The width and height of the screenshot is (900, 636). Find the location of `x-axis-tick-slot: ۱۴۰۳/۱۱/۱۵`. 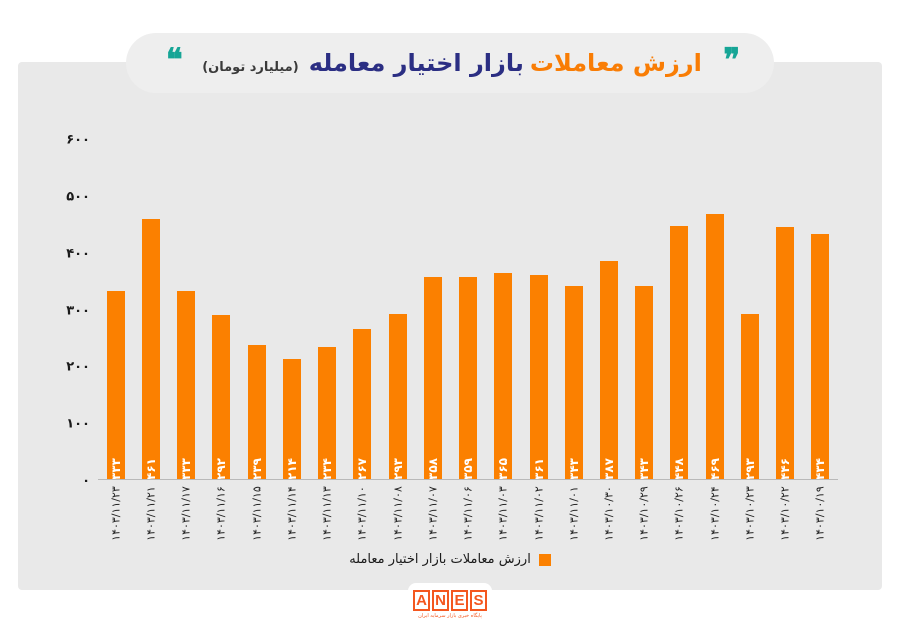

x-axis-tick-slot: ۱۴۰۳/۱۱/۱۵ is located at coordinates (256, 512).